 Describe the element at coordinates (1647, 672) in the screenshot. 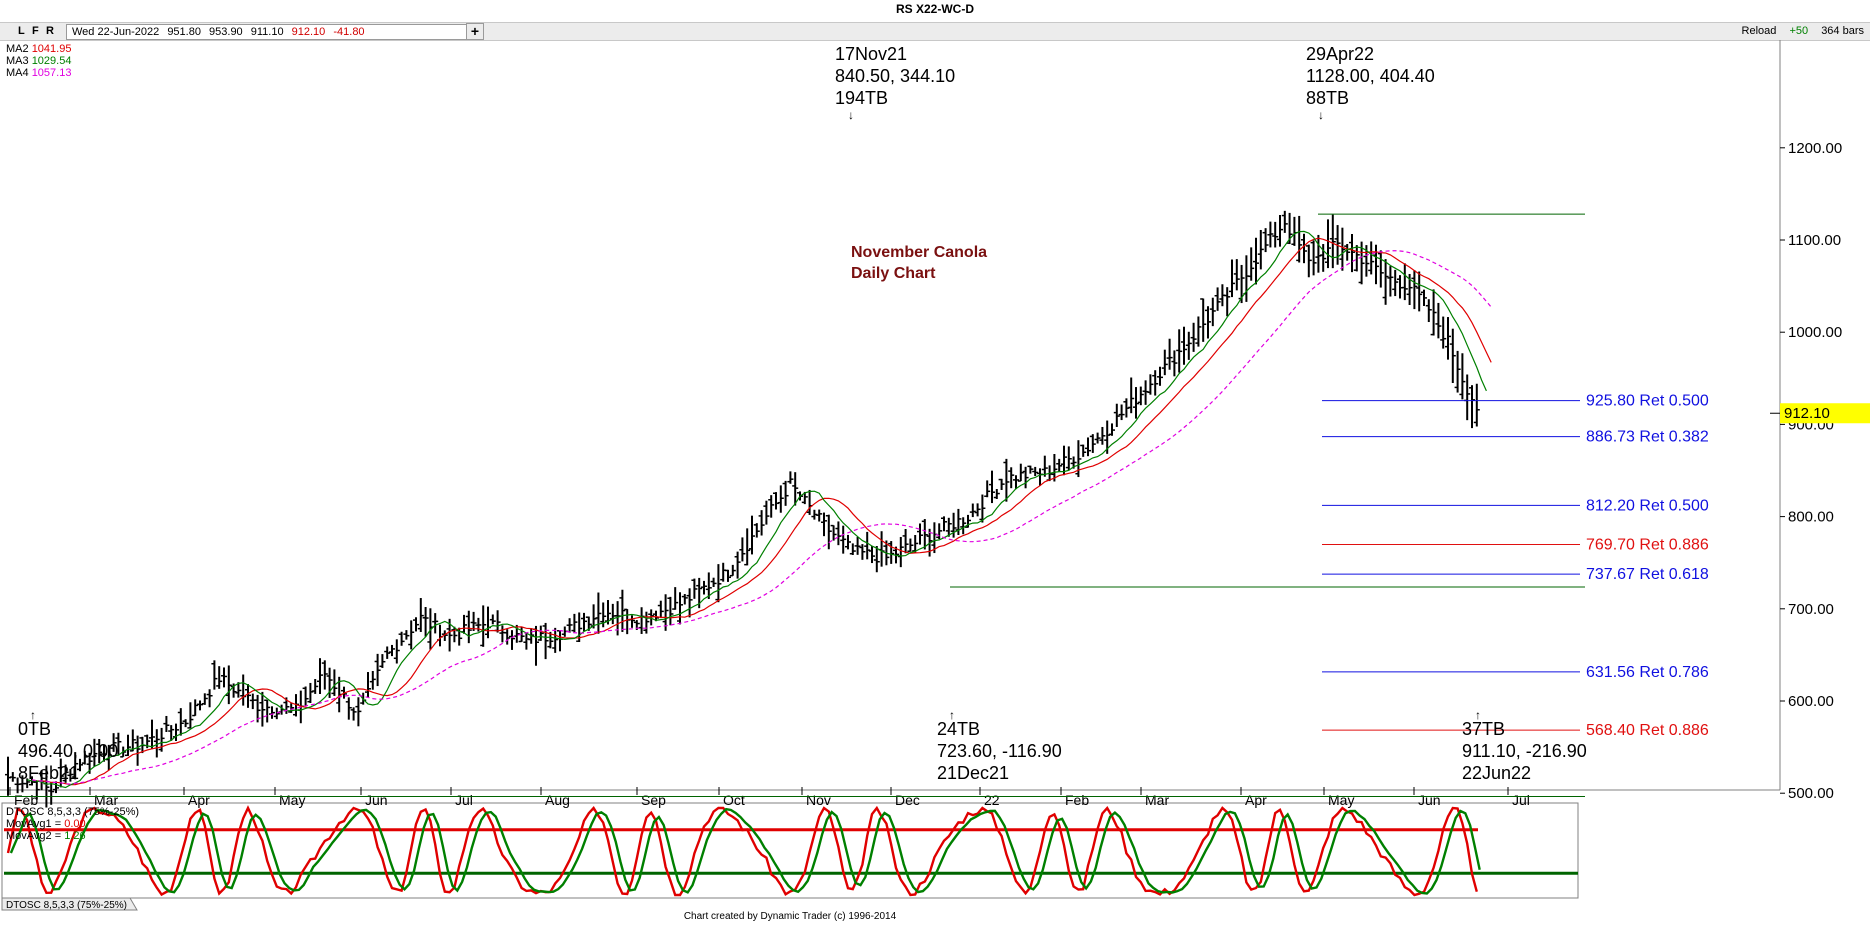

I see `retracement-label: 631.56 Ret 0.786` at that location.